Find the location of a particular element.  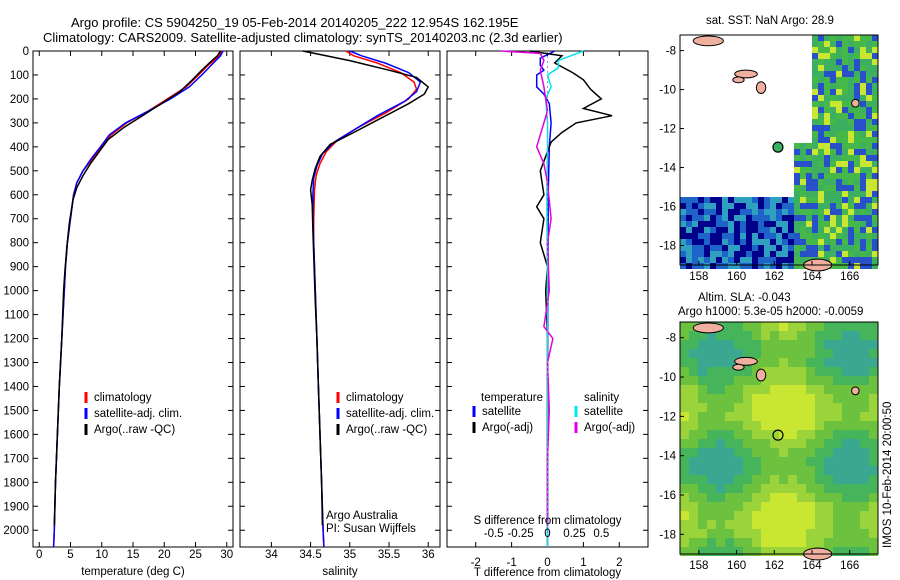

y-tick-label: 700 is located at coordinates (19, 220).